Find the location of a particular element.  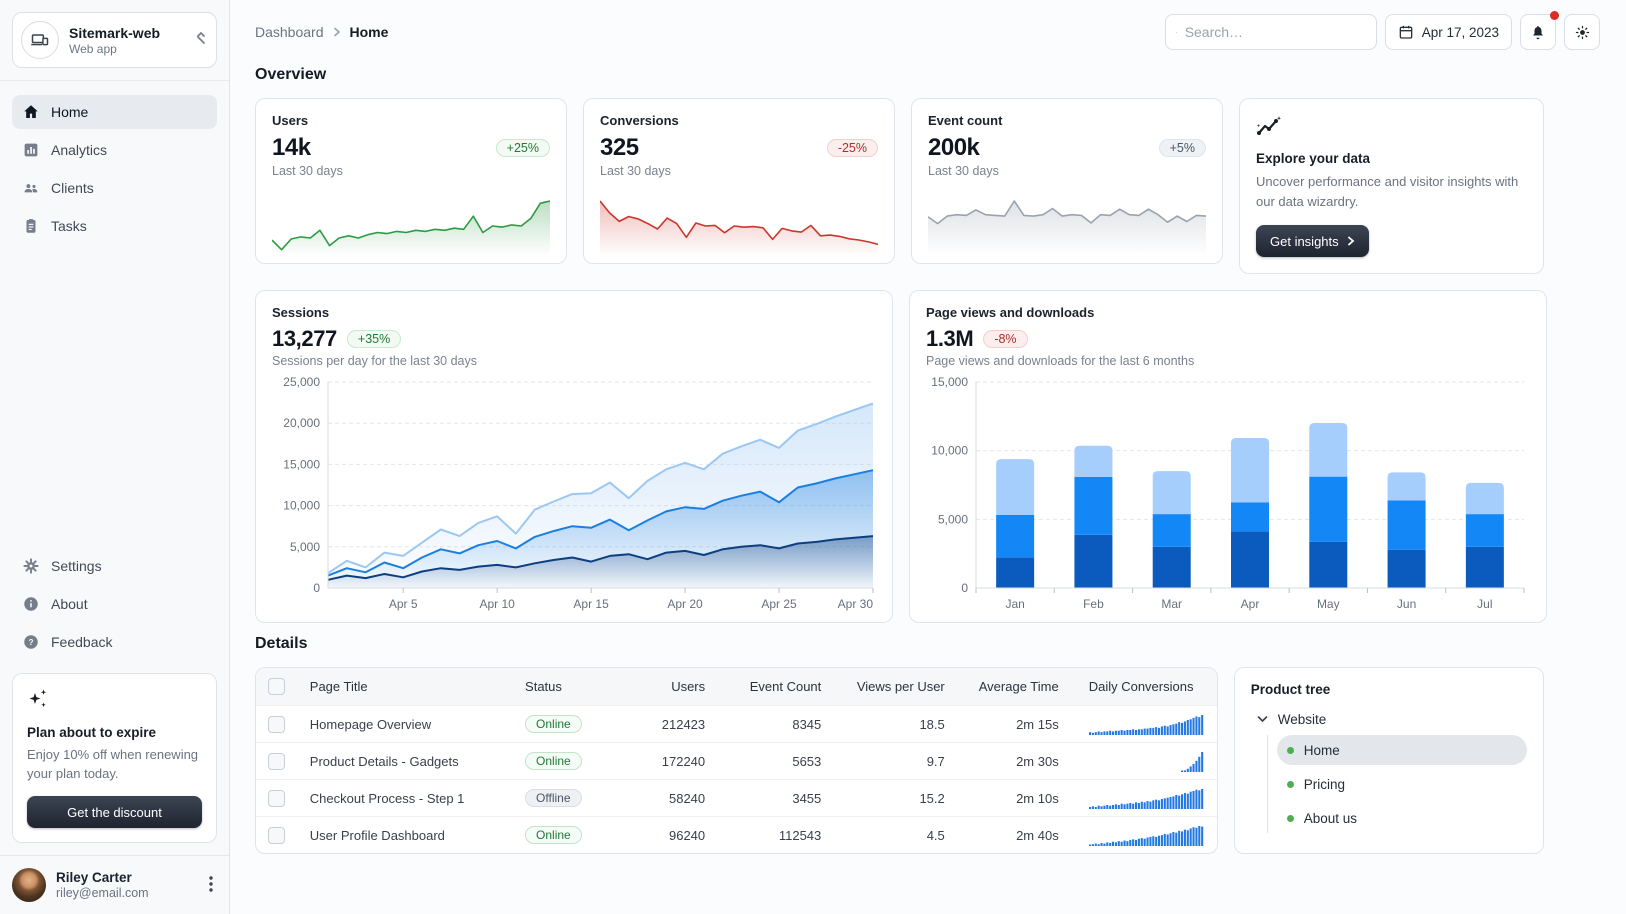

notifications-button is located at coordinates (1539, 30).